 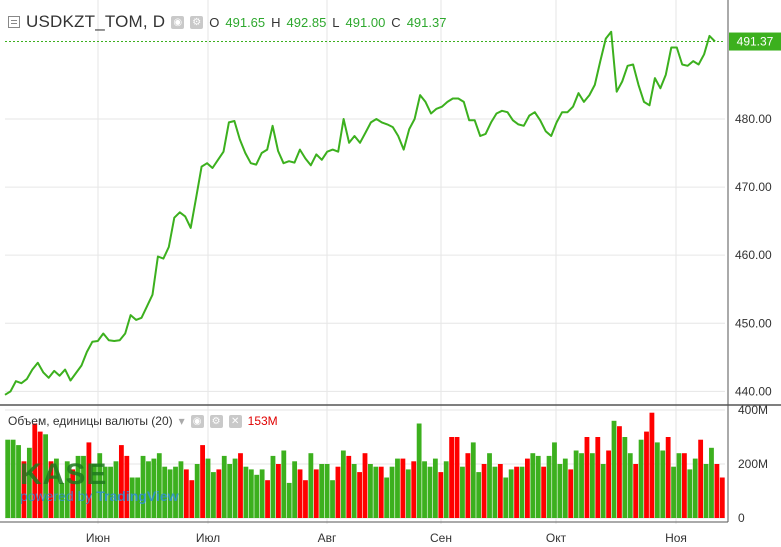 I want to click on open-value: 491.65, so click(x=245, y=22).